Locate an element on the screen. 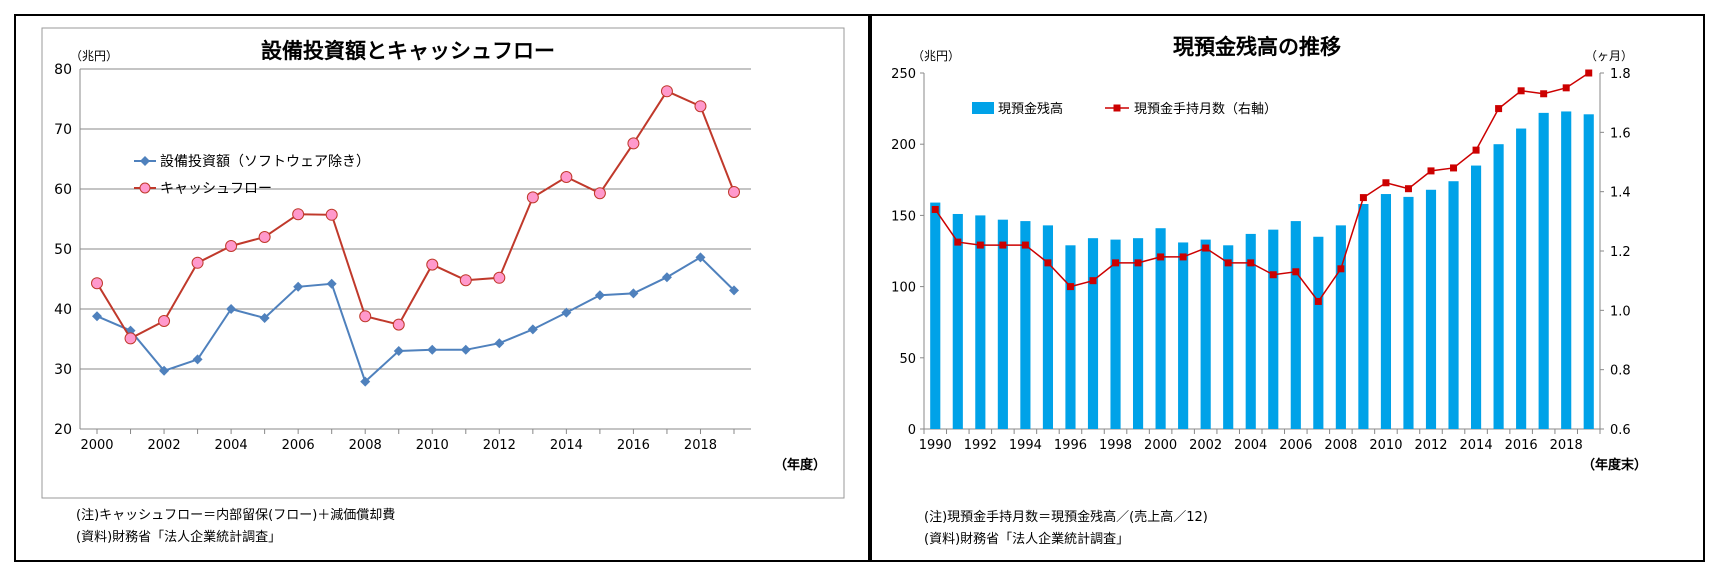  legend-label-1: 設備投資額（ソフトウェア除き） is located at coordinates (265, 162).